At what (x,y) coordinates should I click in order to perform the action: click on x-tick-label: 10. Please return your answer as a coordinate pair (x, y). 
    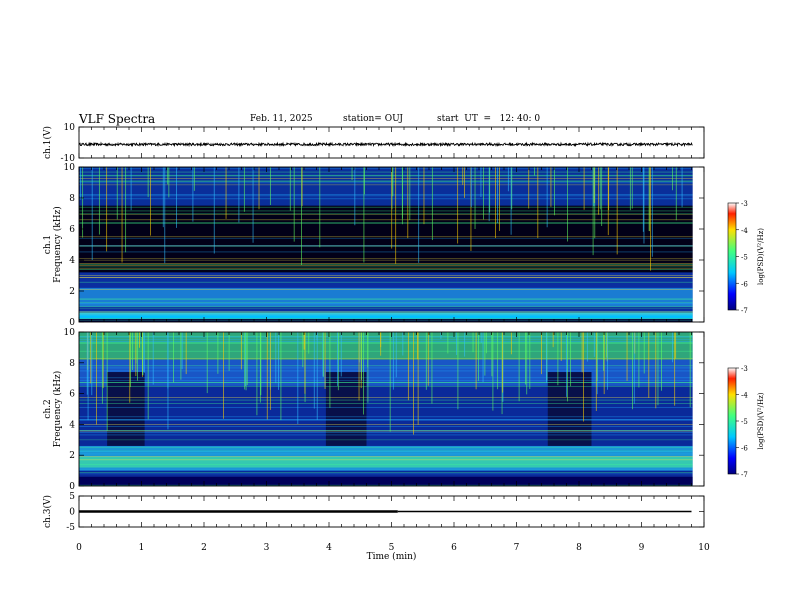
    Looking at the image, I should click on (704, 548).